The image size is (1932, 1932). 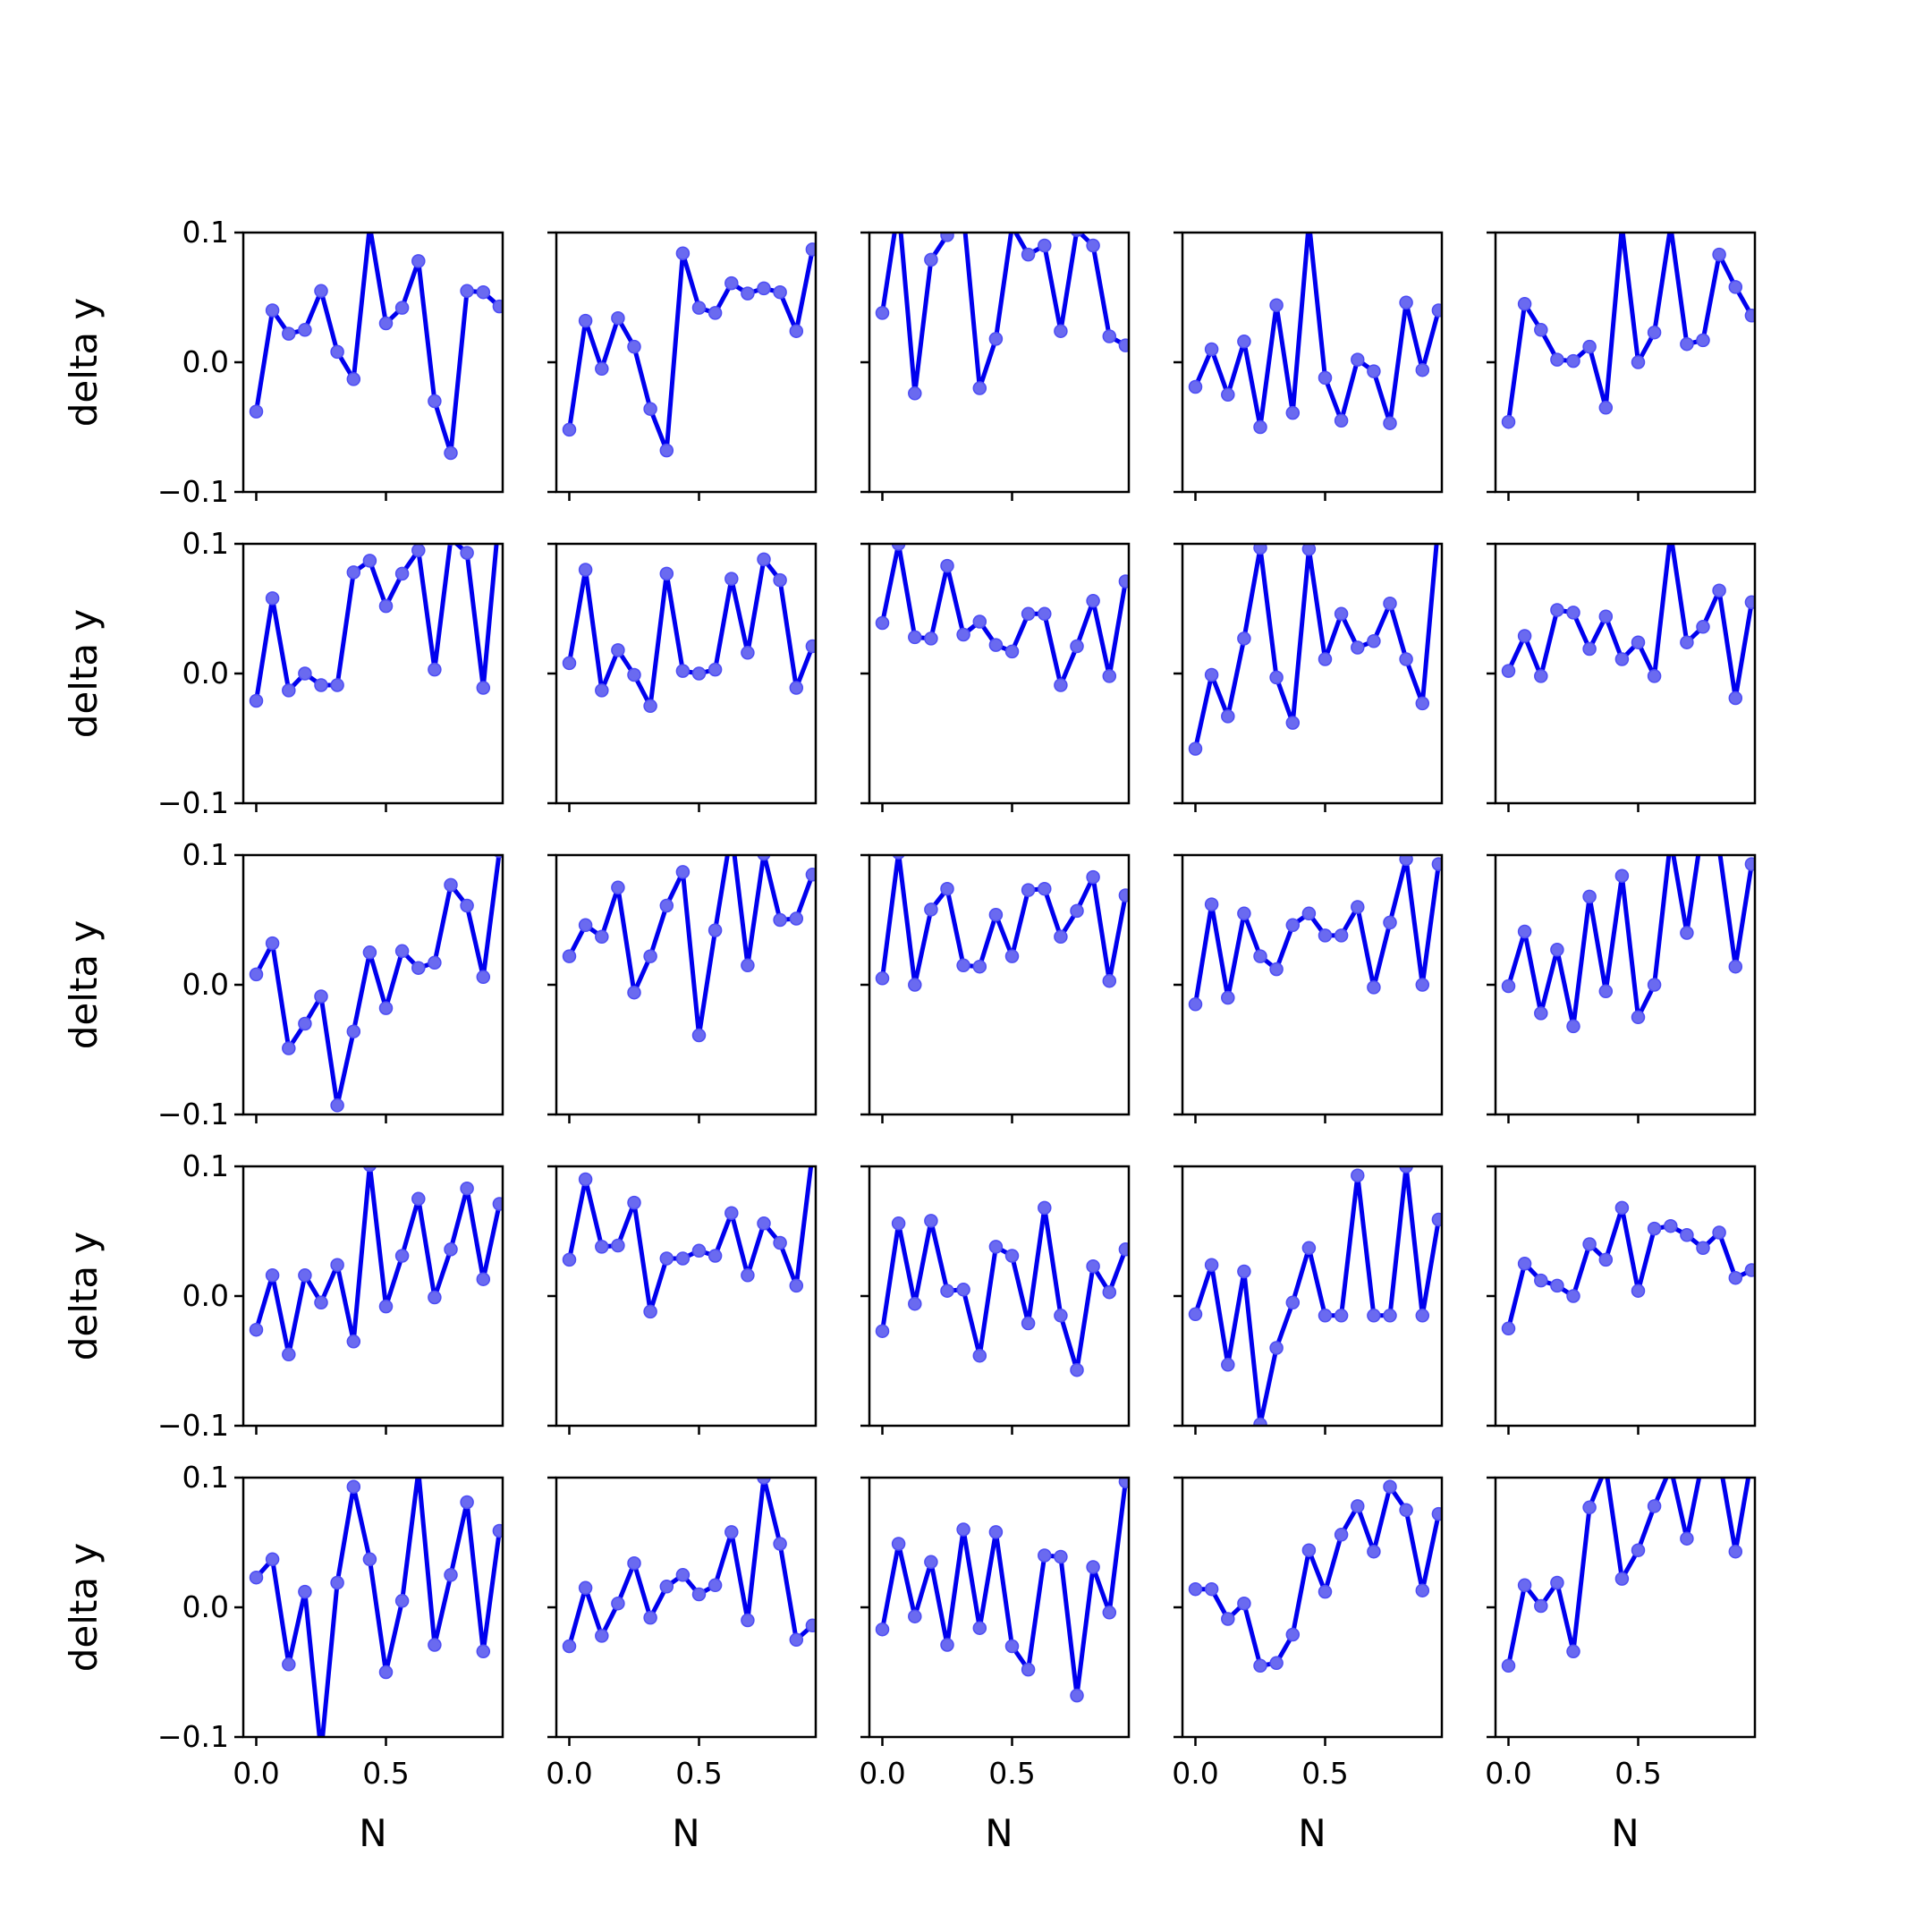 What do you see at coordinates (682, 1300) in the screenshot?
I see `subplot-r4-c2` at bounding box center [682, 1300].